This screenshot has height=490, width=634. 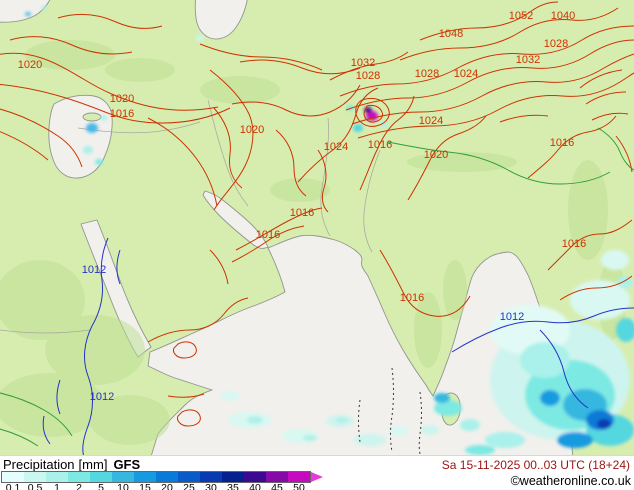 I want to click on scale-value: 1, so click(x=57, y=486).